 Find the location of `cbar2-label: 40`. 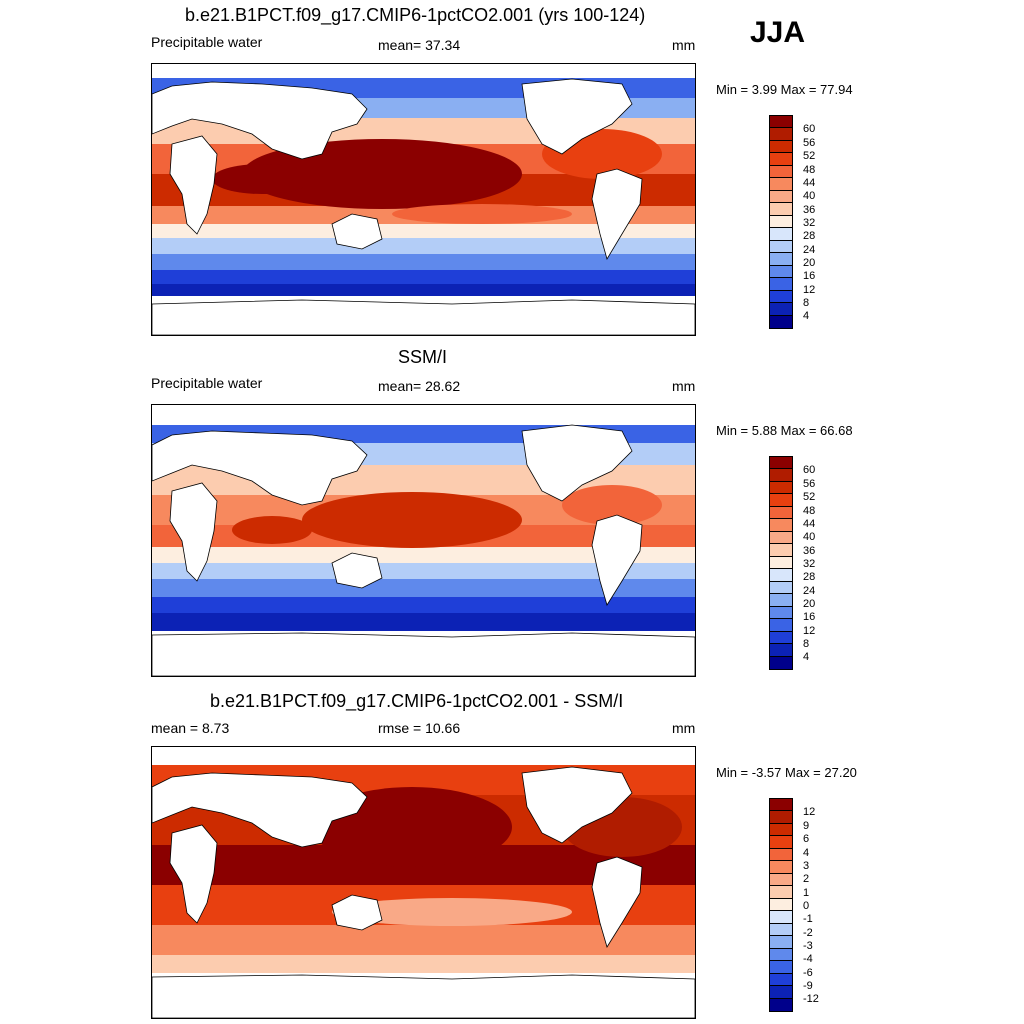

cbar2-label: 40 is located at coordinates (809, 537).